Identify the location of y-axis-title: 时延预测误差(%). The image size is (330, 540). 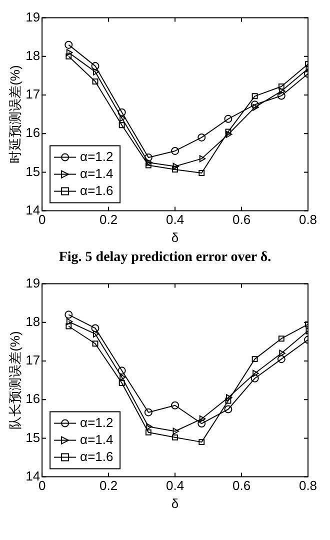
(14, 114).